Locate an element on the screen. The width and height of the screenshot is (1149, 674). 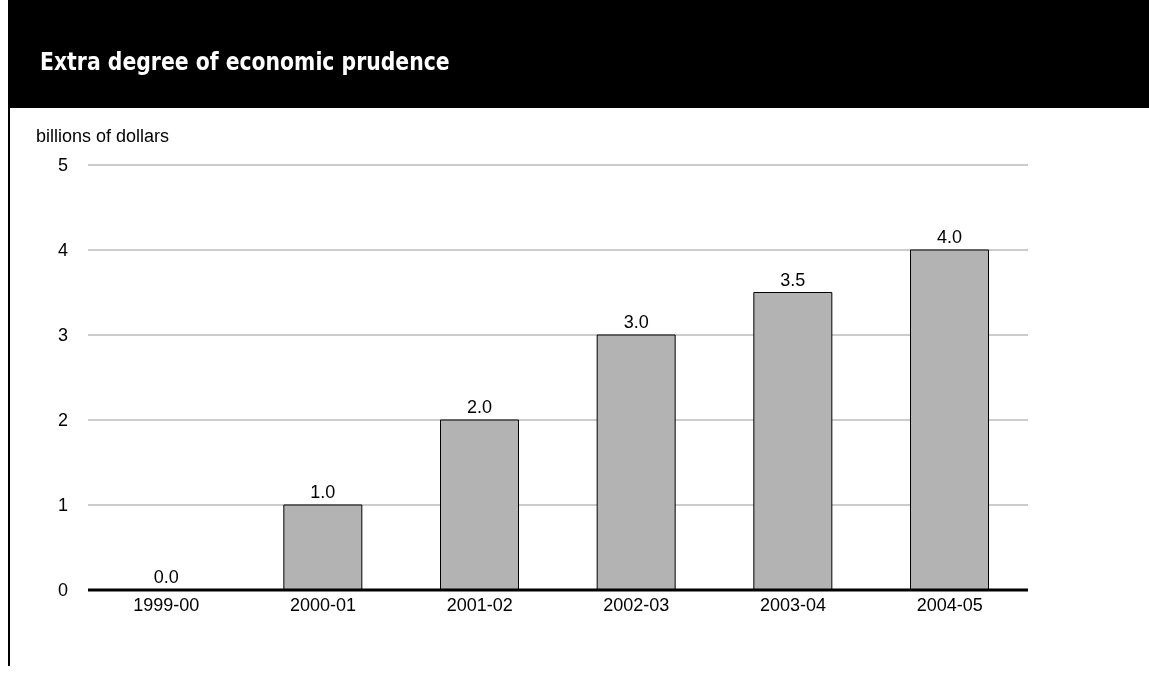
x-tick-label: 2003-04 is located at coordinates (793, 604).